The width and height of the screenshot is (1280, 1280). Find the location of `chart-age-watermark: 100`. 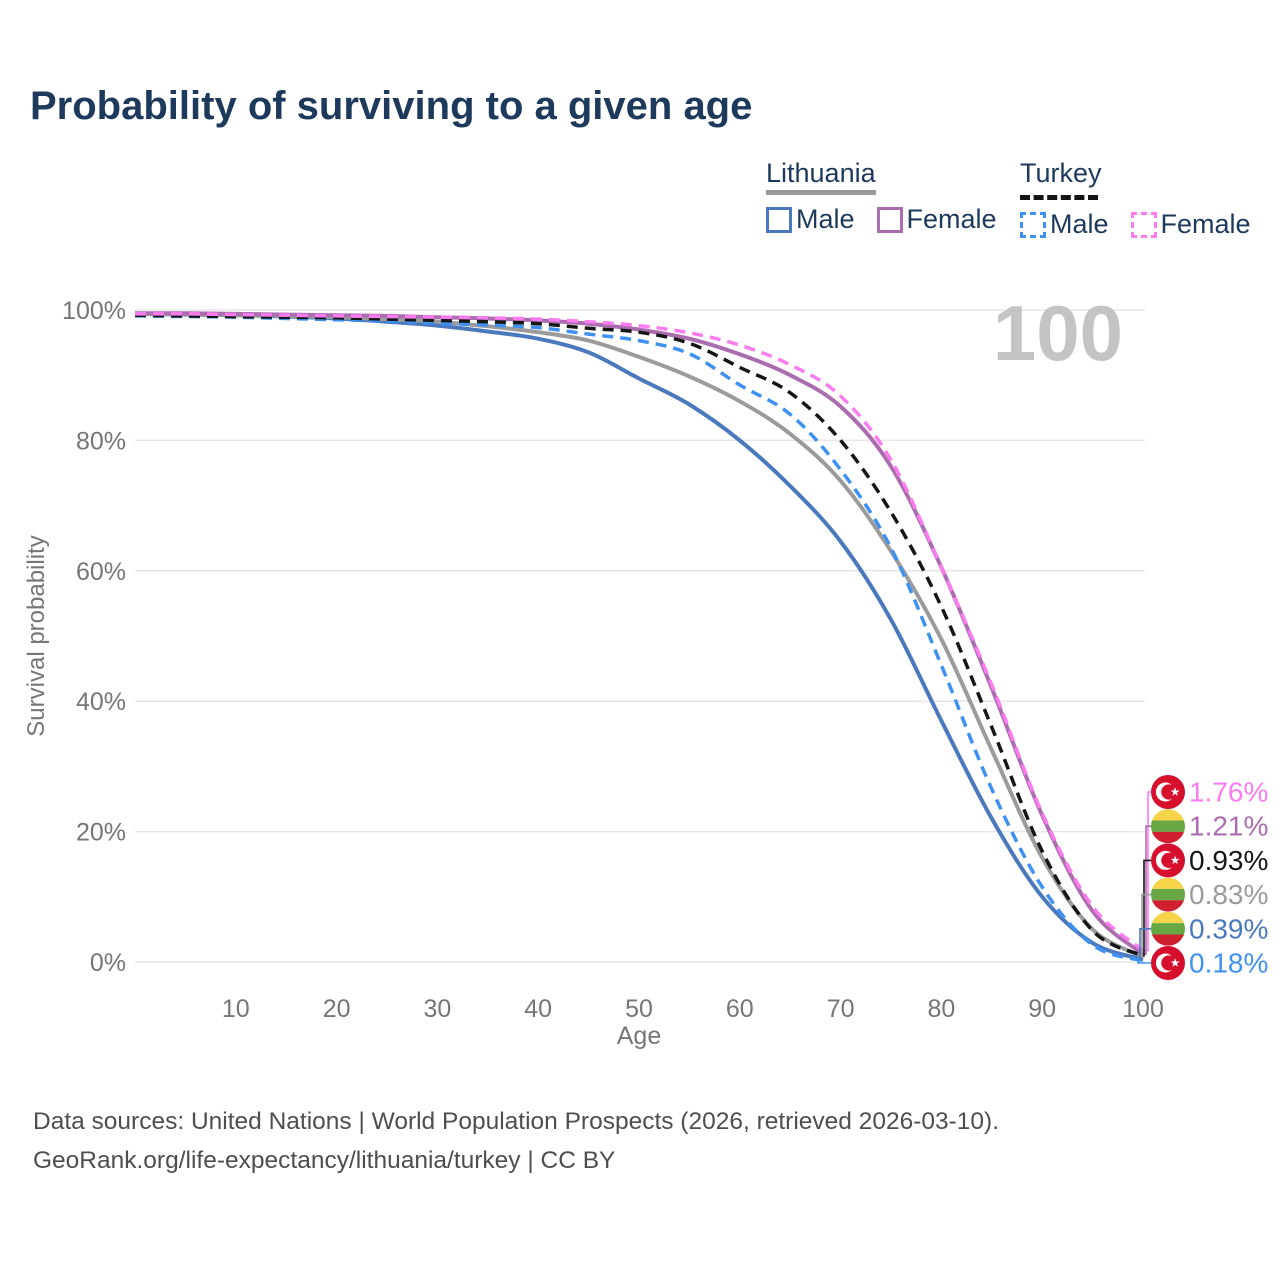

chart-age-watermark: 100 is located at coordinates (1058, 333).